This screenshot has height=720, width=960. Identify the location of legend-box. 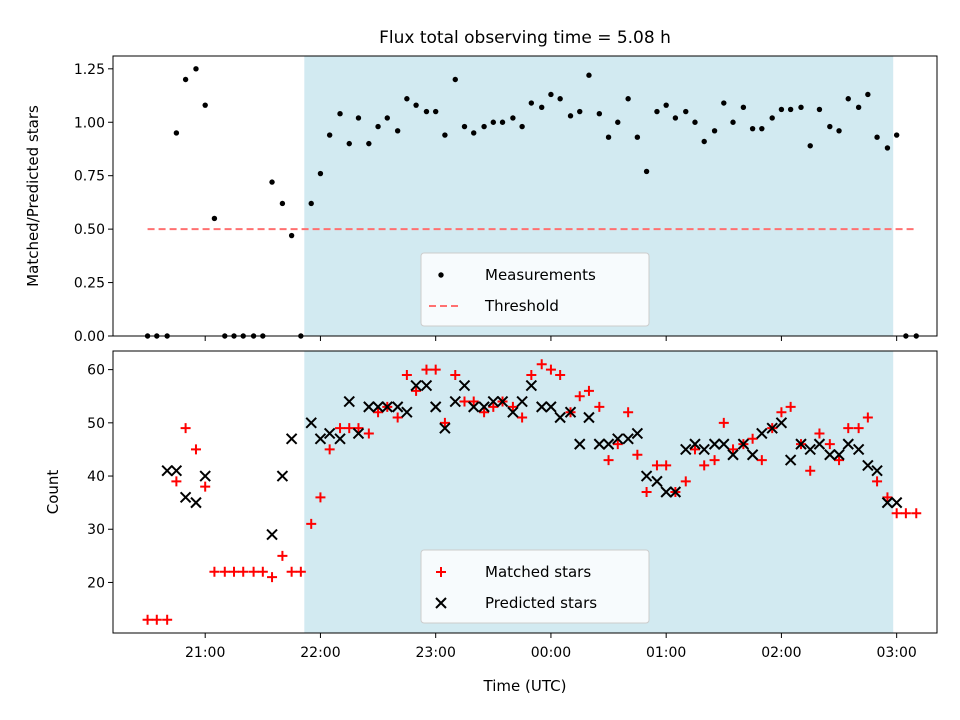
(535, 289).